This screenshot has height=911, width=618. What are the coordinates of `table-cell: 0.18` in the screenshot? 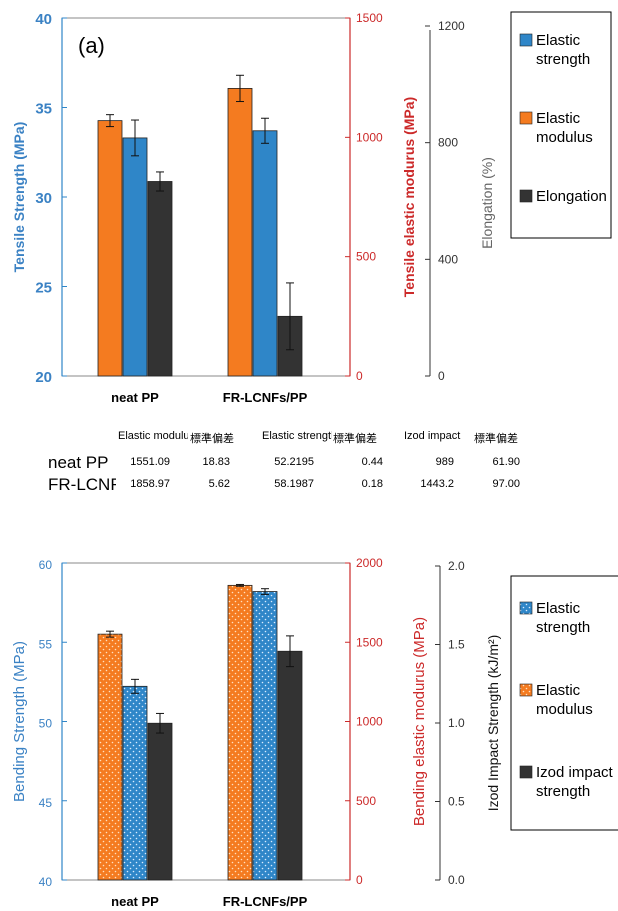 It's located at (372, 484).